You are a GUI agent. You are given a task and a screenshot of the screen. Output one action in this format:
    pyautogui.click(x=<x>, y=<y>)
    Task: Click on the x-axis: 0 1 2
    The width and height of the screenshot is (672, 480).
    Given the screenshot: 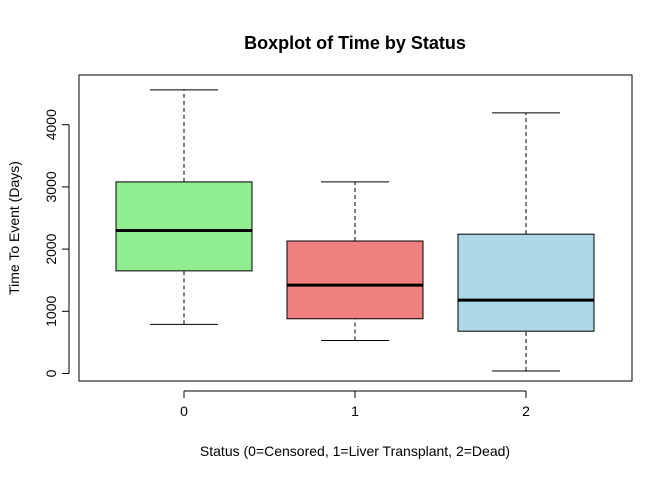 What is the action you would take?
    pyautogui.click(x=355, y=404)
    